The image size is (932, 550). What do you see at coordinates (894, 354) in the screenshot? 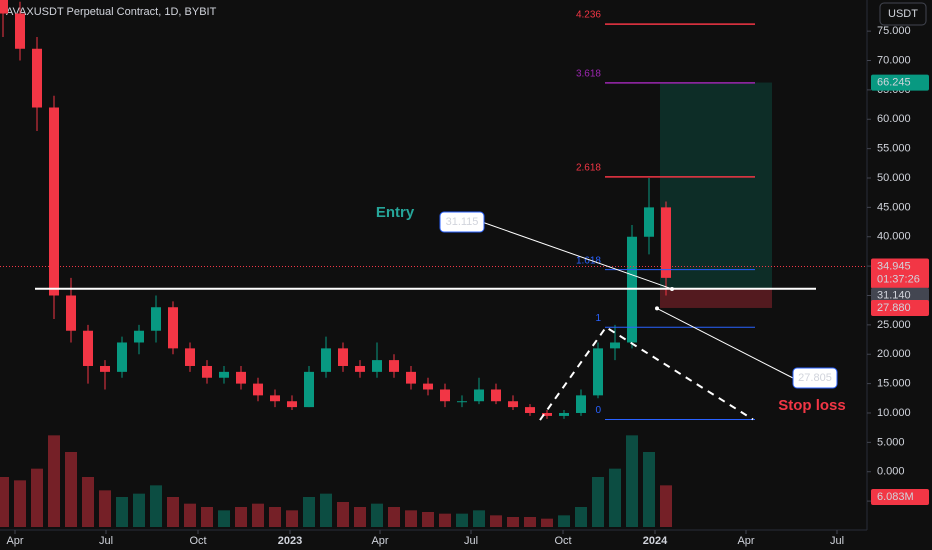
I see `y-tick-label: 20.000` at bounding box center [894, 354].